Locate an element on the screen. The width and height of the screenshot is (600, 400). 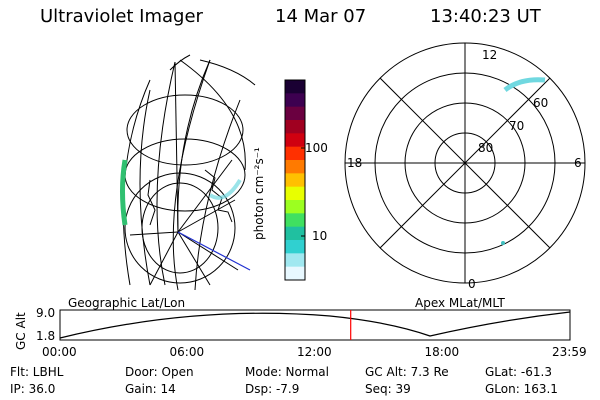
hour-label-0: 0 is located at coordinates (472, 284).